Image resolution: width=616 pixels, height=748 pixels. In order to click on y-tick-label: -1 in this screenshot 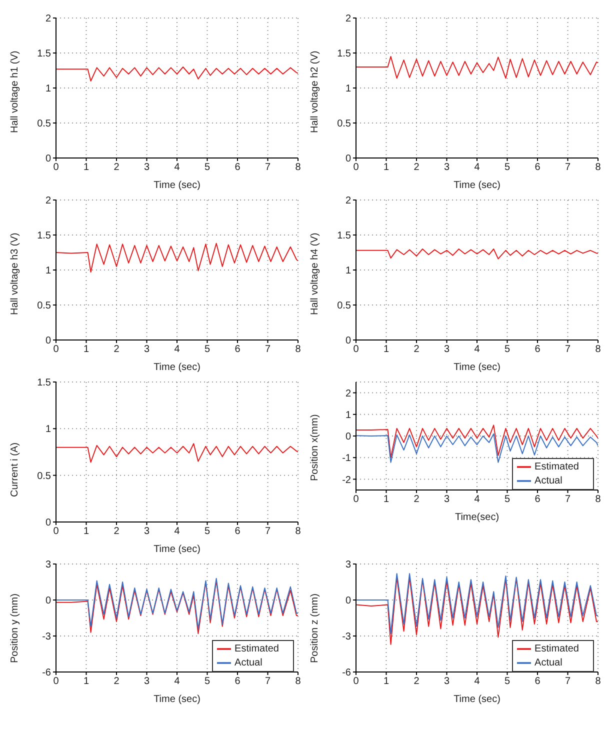, I will do `click(347, 458)`.